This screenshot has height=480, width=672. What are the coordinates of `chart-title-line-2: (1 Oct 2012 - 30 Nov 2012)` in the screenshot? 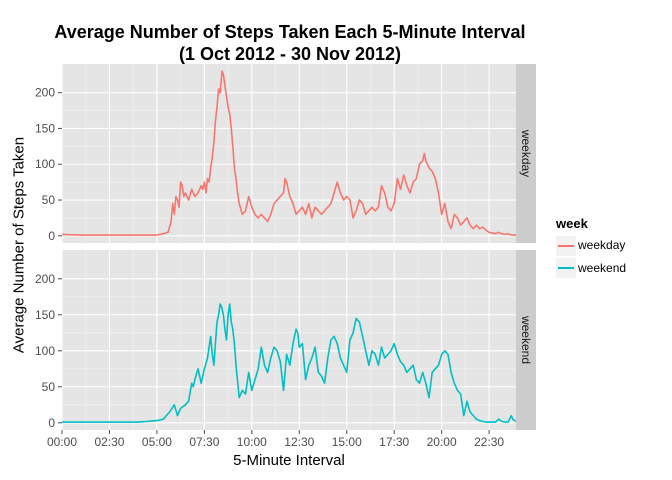 It's located at (290, 54).